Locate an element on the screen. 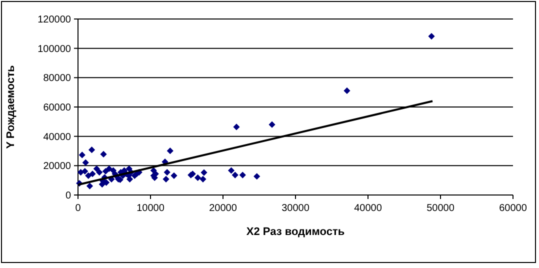  x-tick-label: 50000 is located at coordinates (440, 208).